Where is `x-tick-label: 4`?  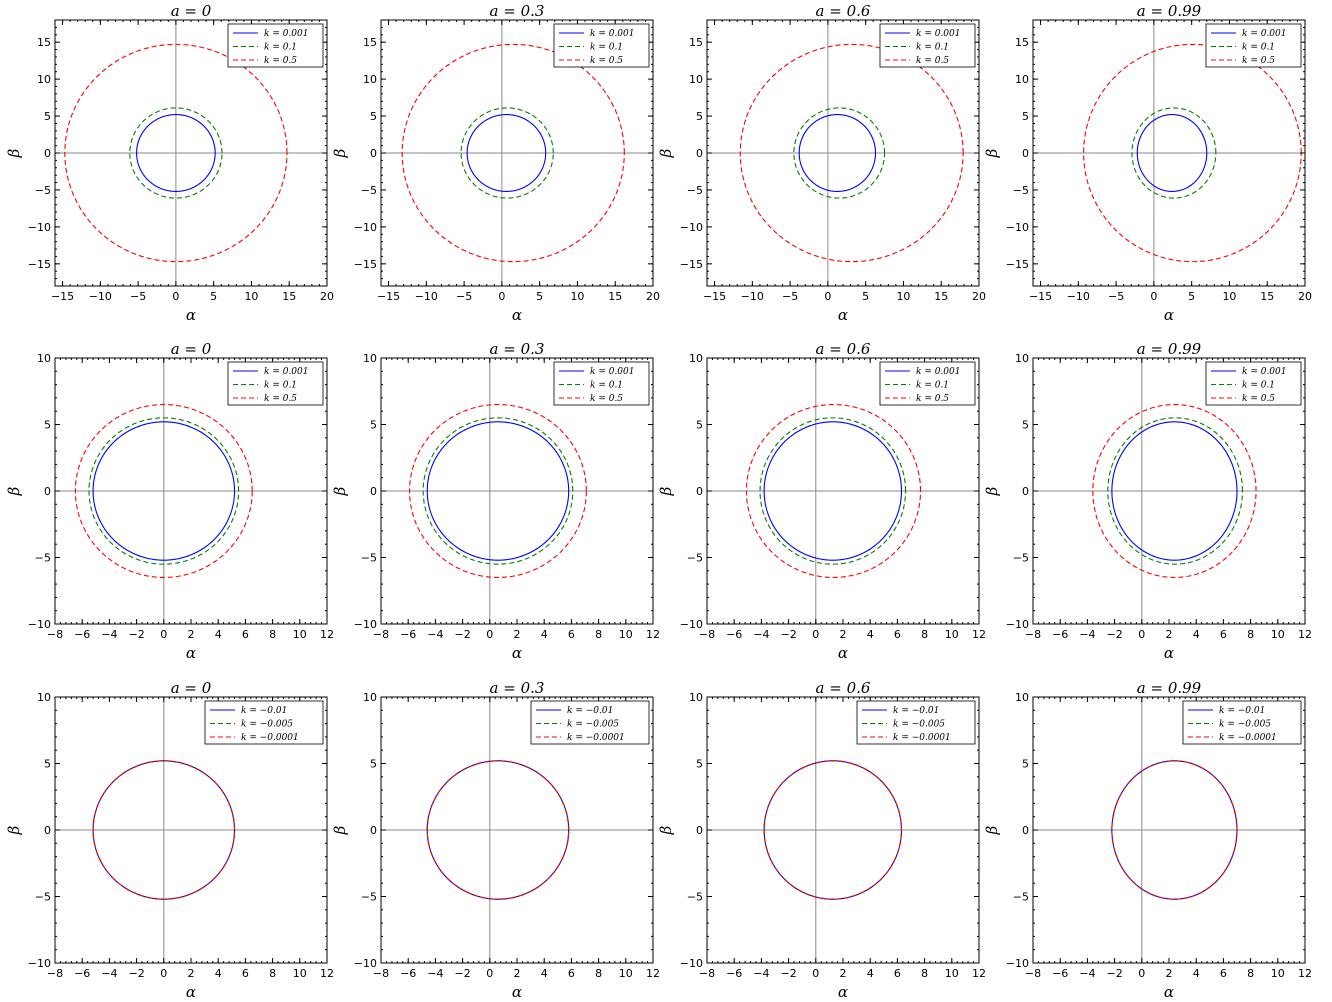
x-tick-label: 4 is located at coordinates (544, 634).